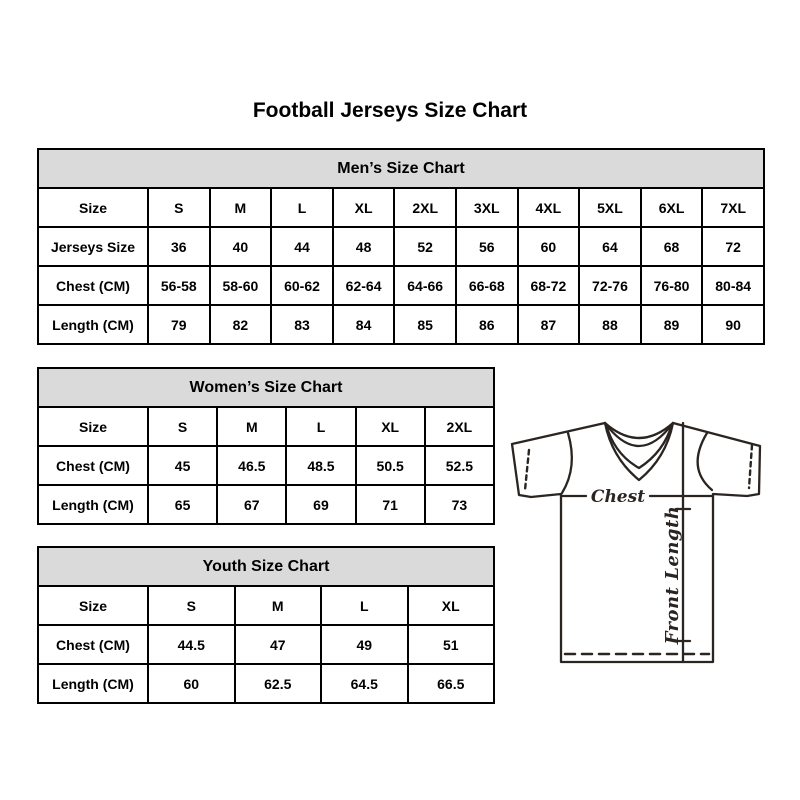  Describe the element at coordinates (425, 246) in the screenshot. I see `value-cell: 52` at that location.